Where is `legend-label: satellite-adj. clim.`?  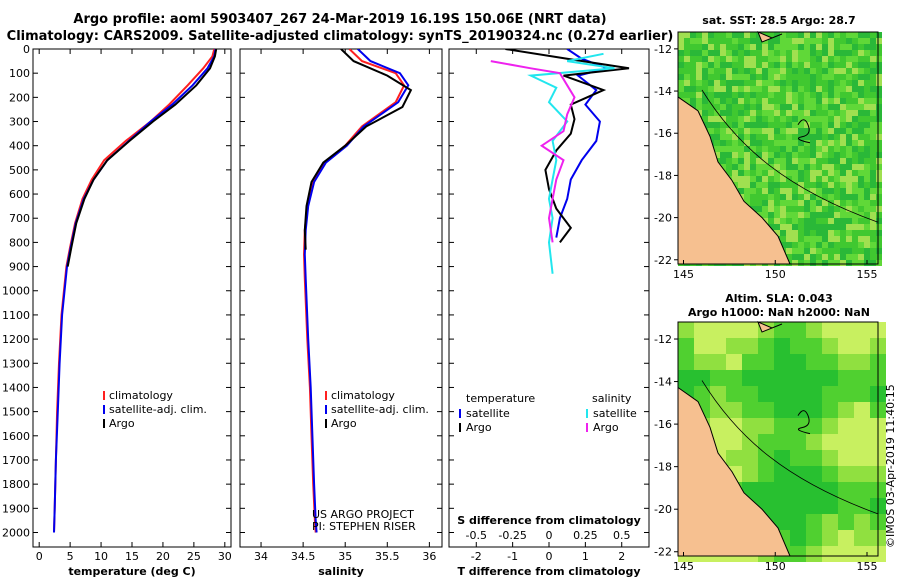 legend-label: satellite-adj. clim. is located at coordinates (158, 409).